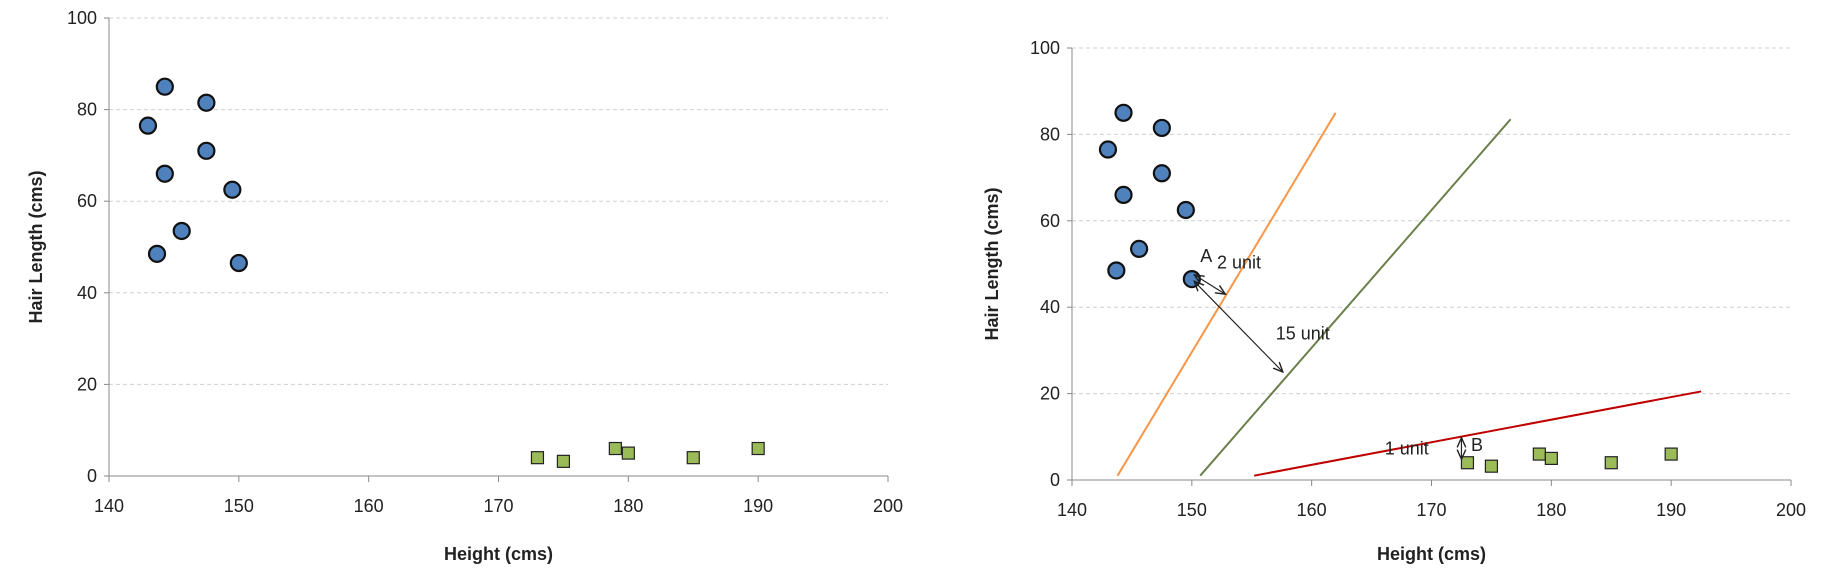 Image resolution: width=1827 pixels, height=577 pixels. Describe the element at coordinates (1431, 554) in the screenshot. I see `chart-1-x-axis-title: Height (cms)` at that location.